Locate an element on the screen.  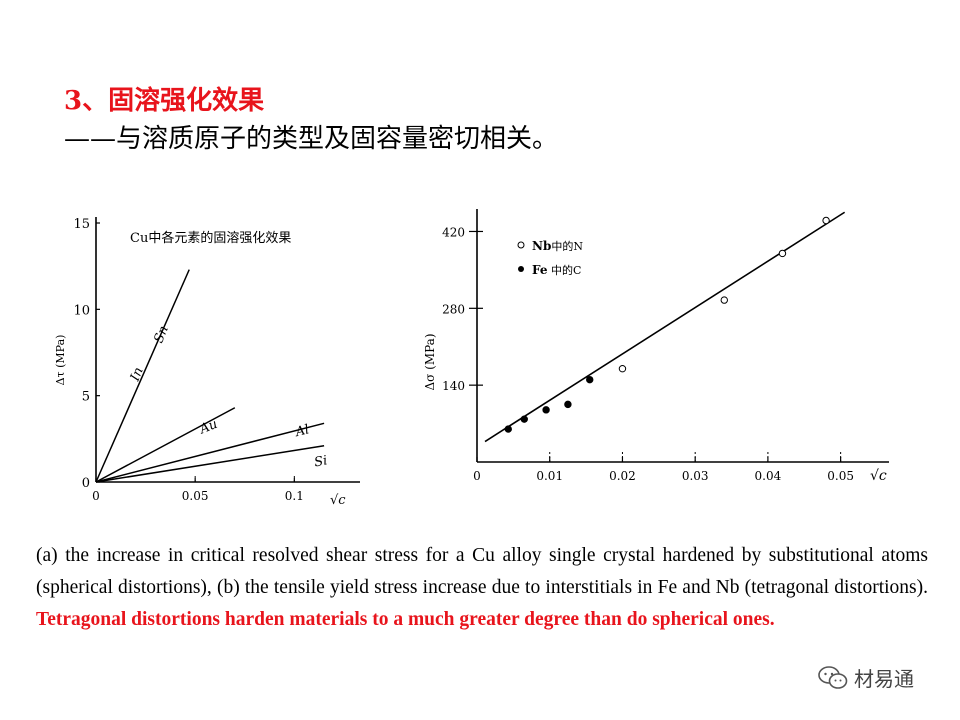
y-tick-label: 5 is located at coordinates (86, 397).